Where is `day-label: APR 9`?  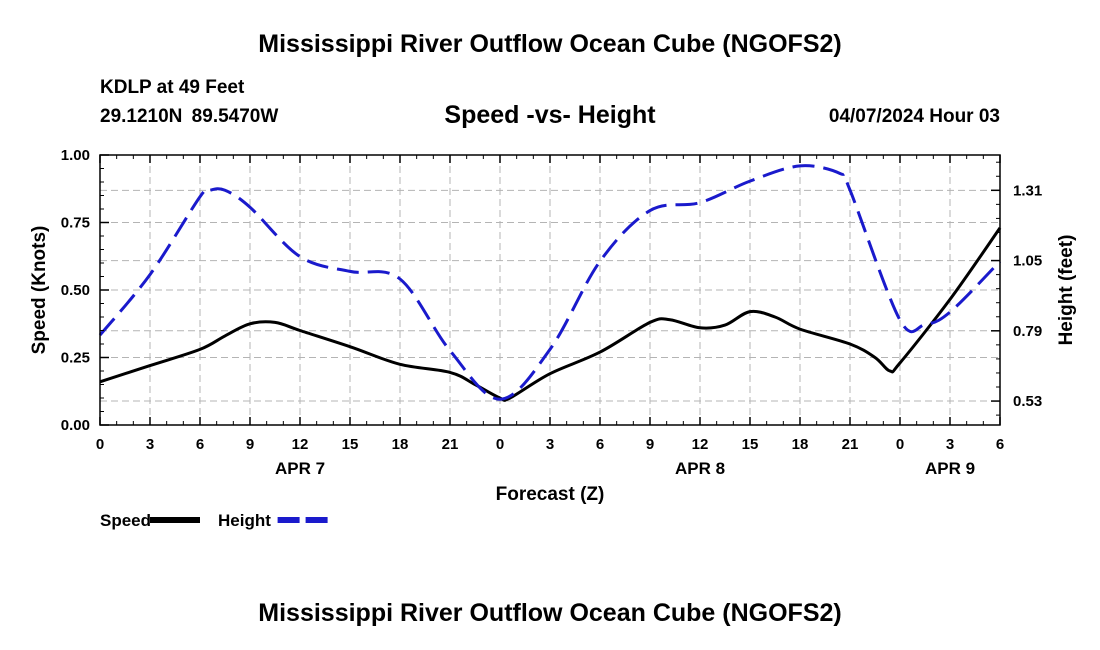
day-label: APR 9 is located at coordinates (950, 468).